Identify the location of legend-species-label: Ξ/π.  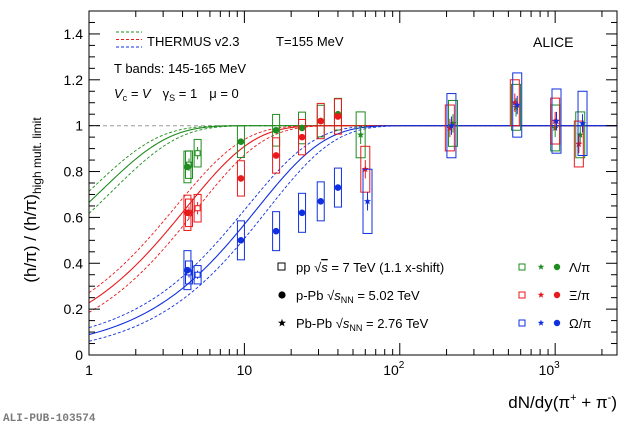
(579, 295).